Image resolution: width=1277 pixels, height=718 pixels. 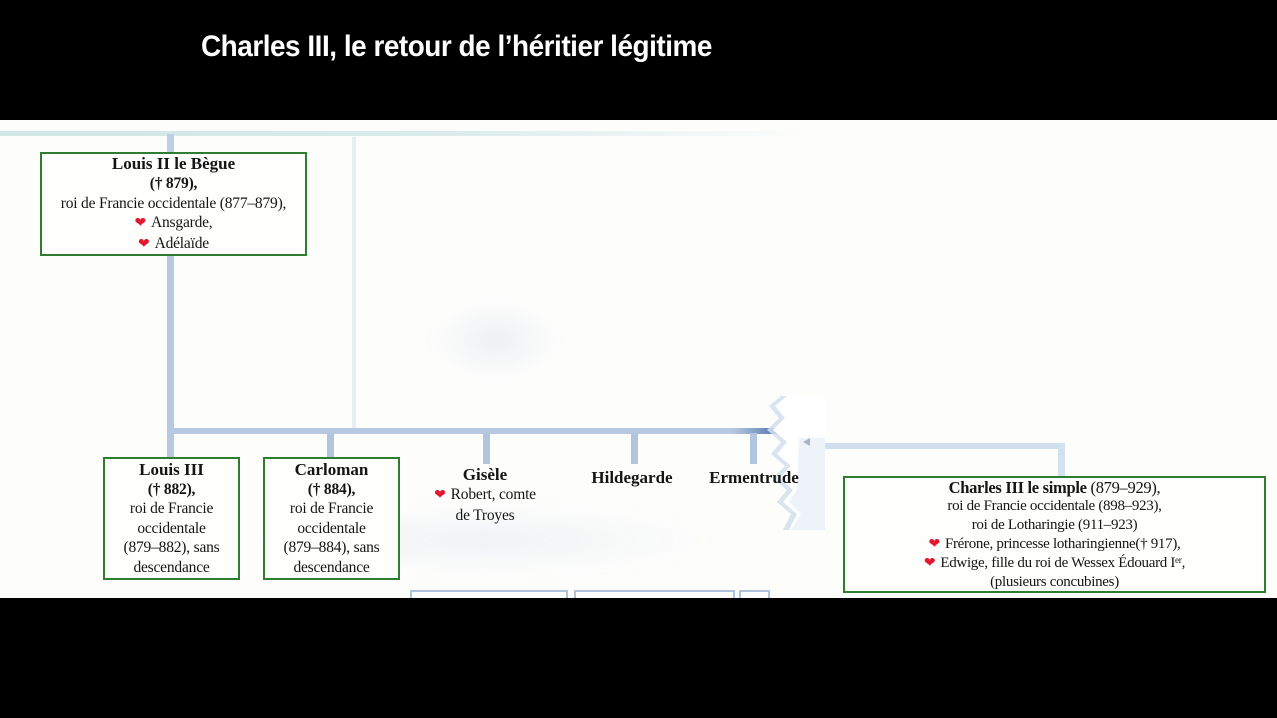 I want to click on person-name-line: Charles III le simple (879–929),, so click(x=1055, y=487).